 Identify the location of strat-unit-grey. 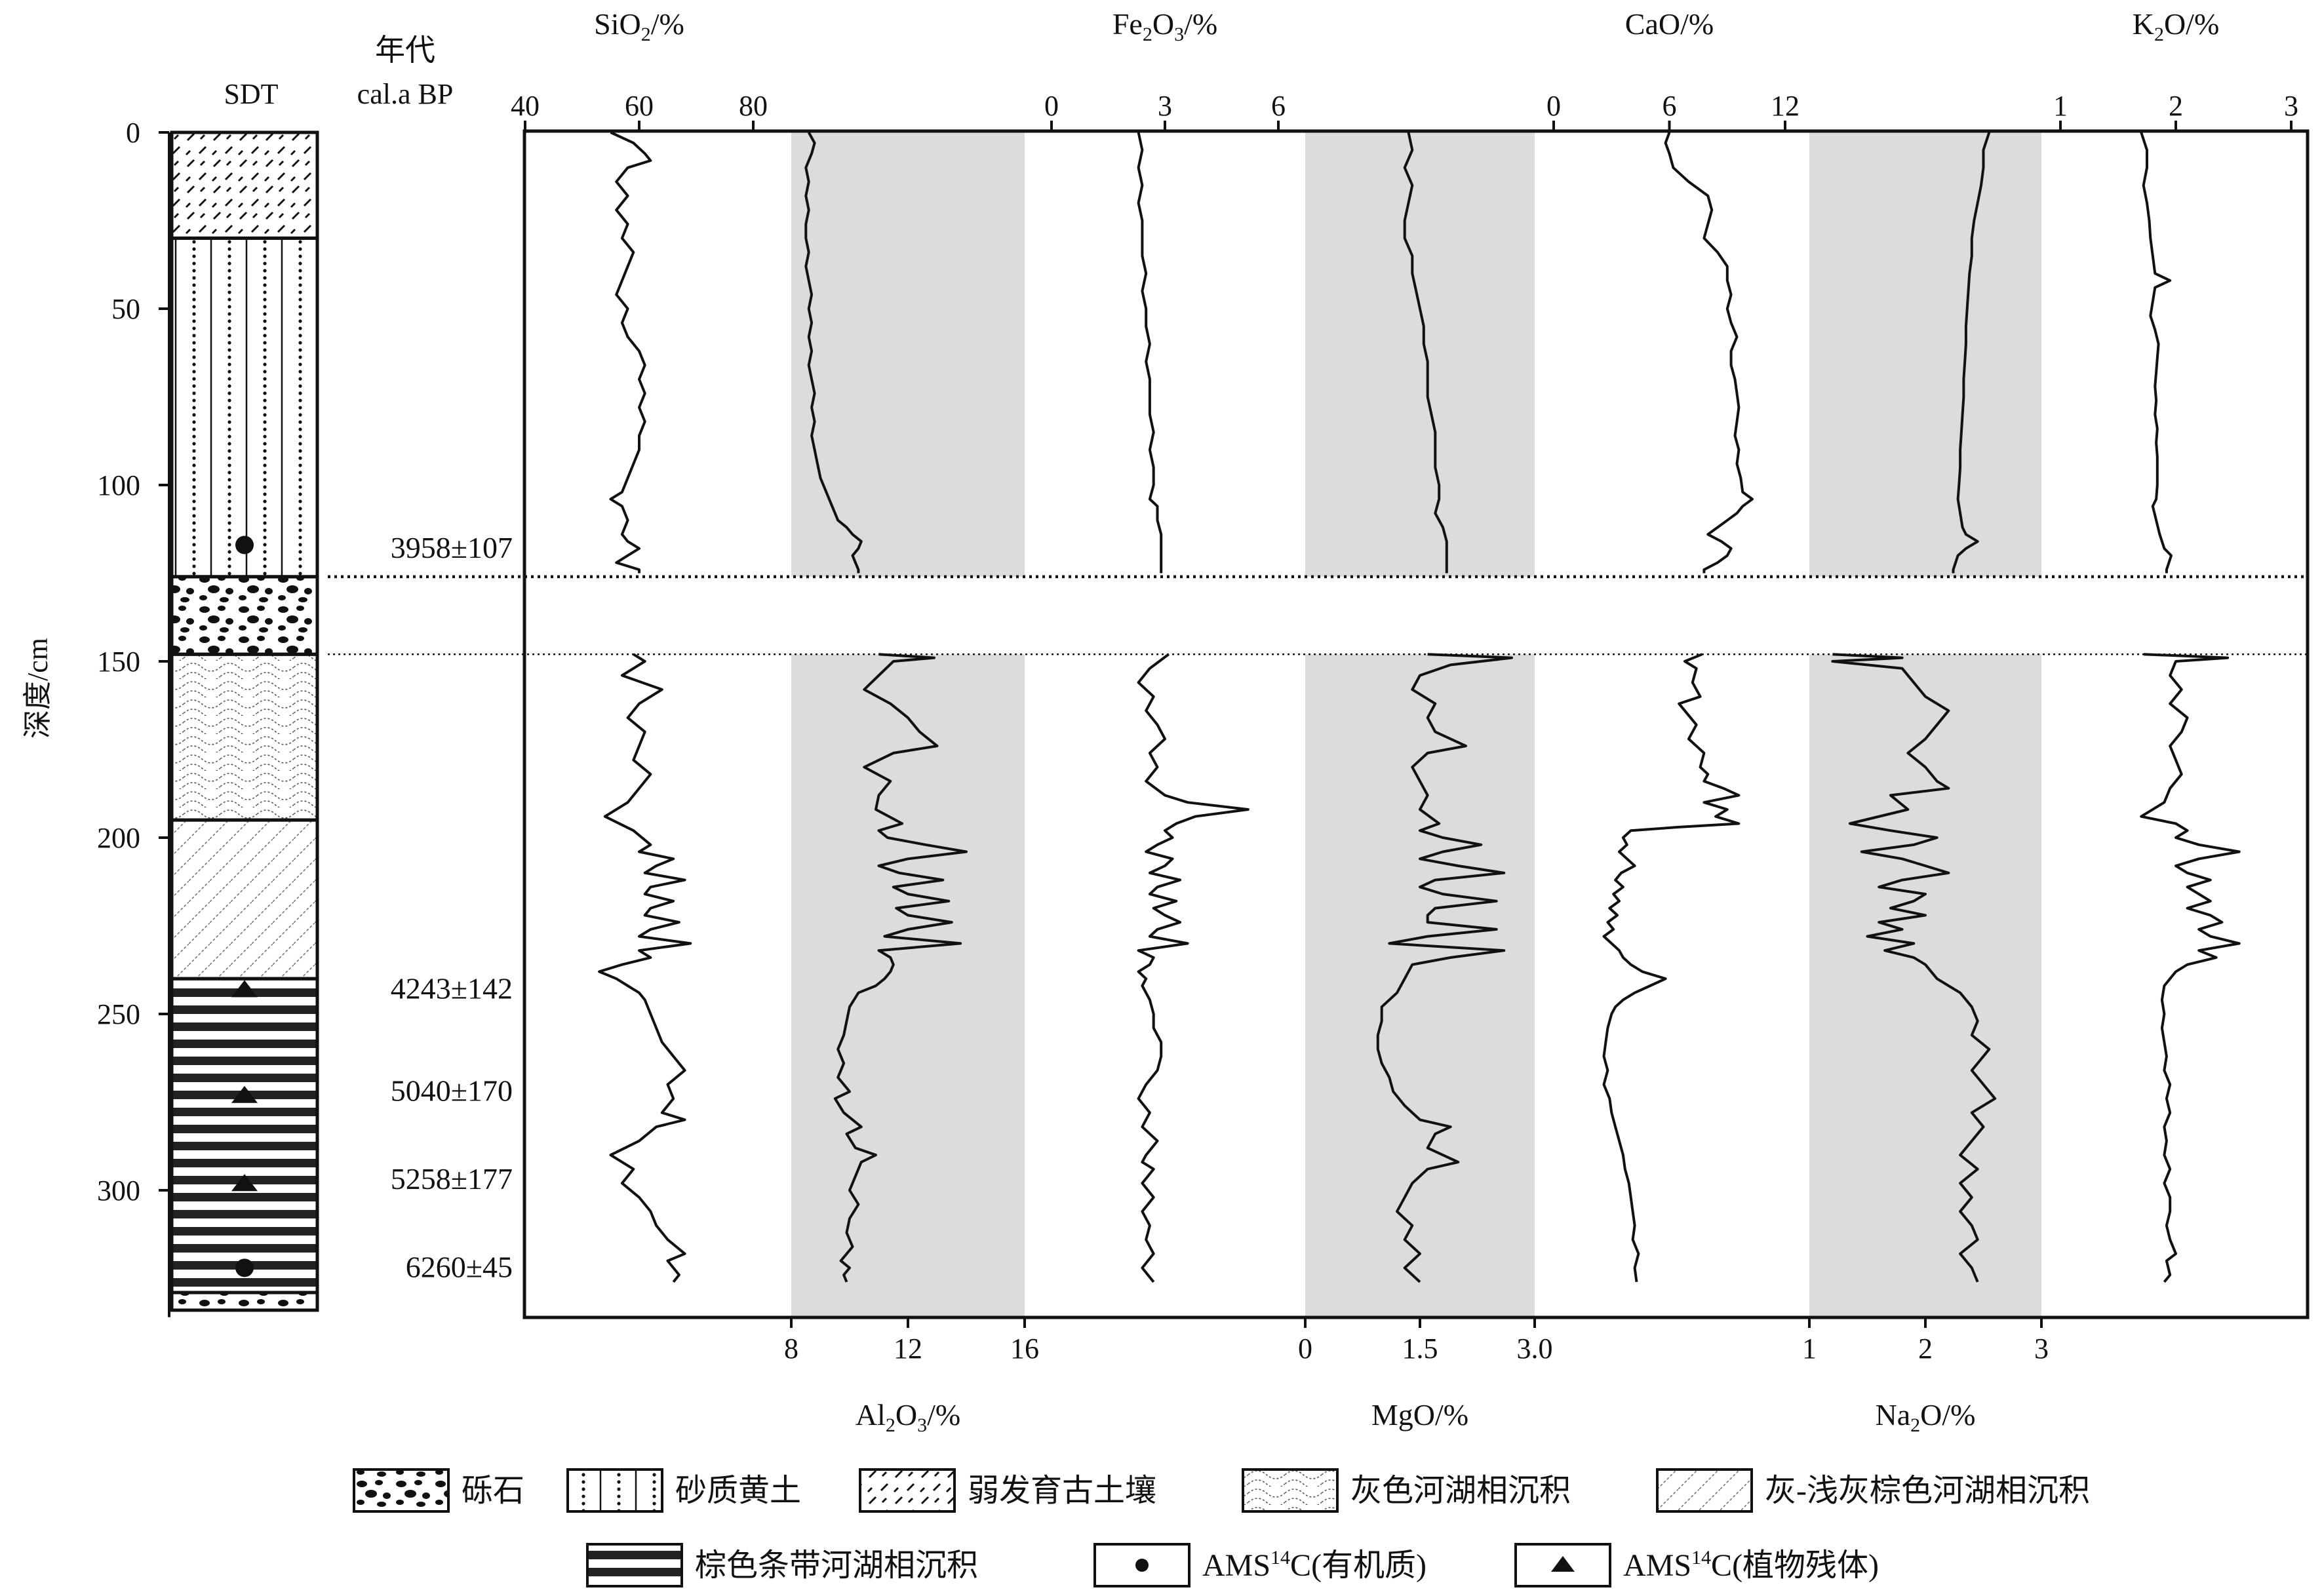
(244, 737).